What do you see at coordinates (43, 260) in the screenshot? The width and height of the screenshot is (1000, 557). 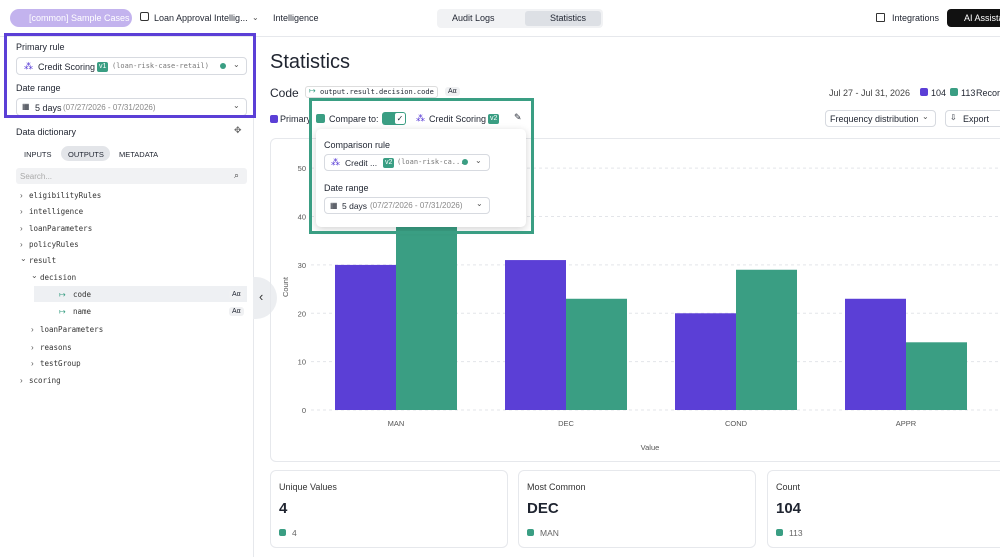 I see `tree-item: result` at bounding box center [43, 260].